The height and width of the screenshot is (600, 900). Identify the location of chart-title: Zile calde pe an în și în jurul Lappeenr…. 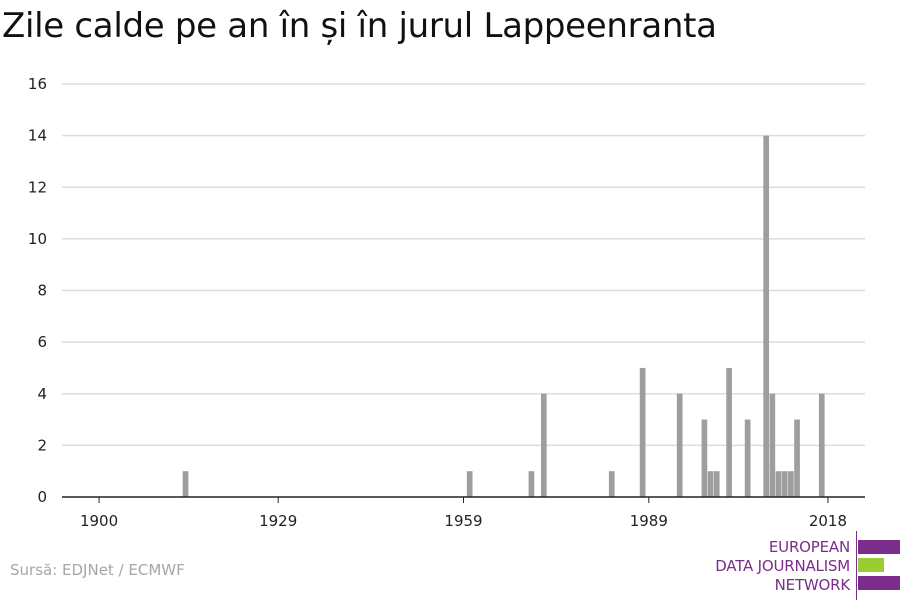
(359, 26).